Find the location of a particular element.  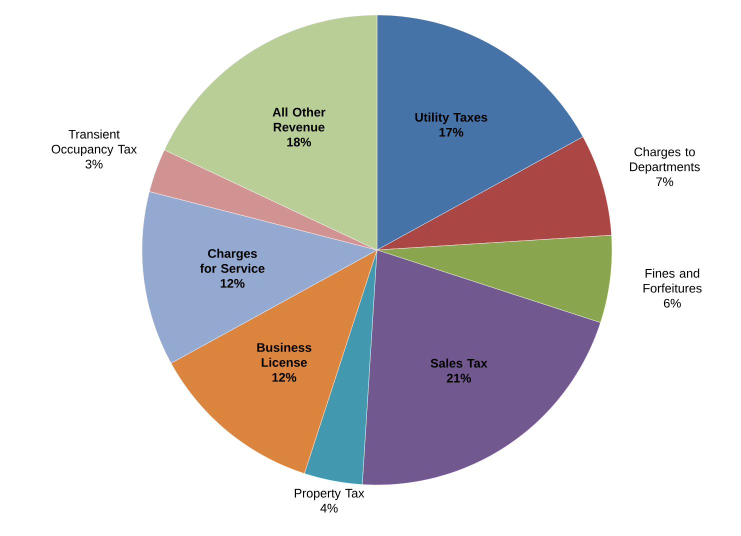

data-label: 17% is located at coordinates (451, 132).